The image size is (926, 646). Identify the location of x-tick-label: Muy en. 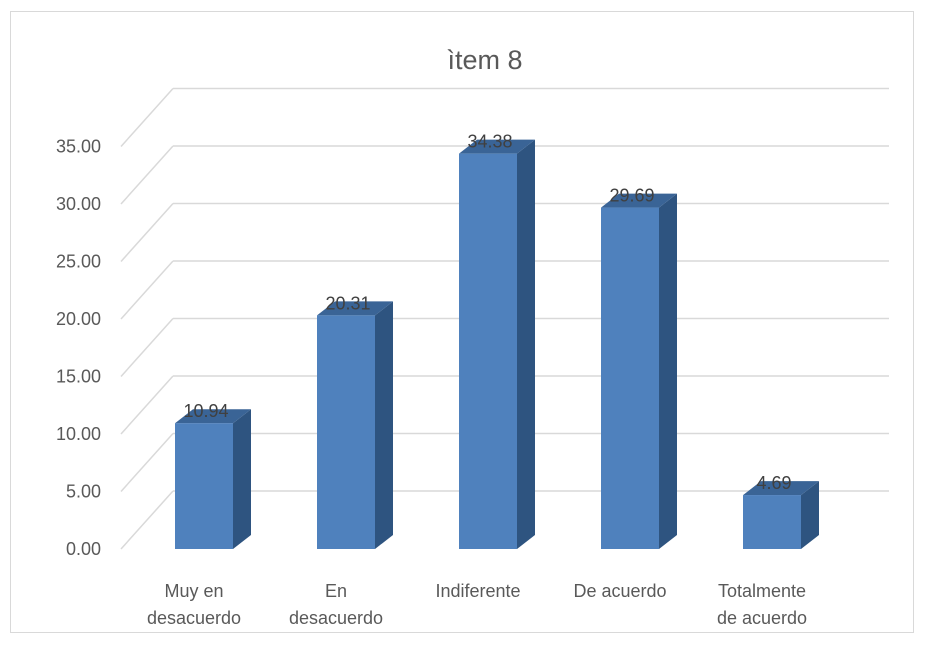
(193, 591).